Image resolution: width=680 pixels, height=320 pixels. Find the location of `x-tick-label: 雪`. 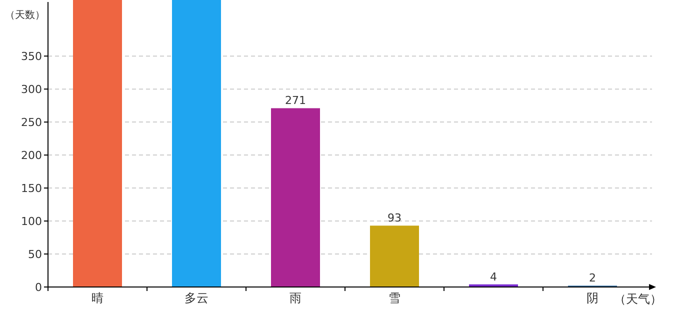

x-tick-label: 雪 is located at coordinates (394, 298).